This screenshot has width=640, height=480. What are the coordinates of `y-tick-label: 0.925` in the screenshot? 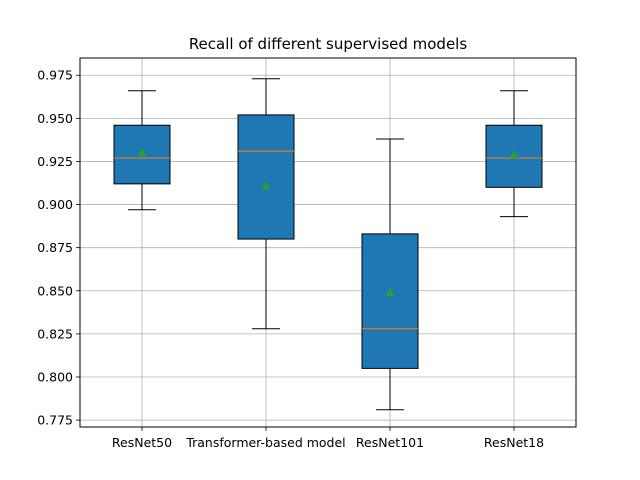 It's located at (55, 161).